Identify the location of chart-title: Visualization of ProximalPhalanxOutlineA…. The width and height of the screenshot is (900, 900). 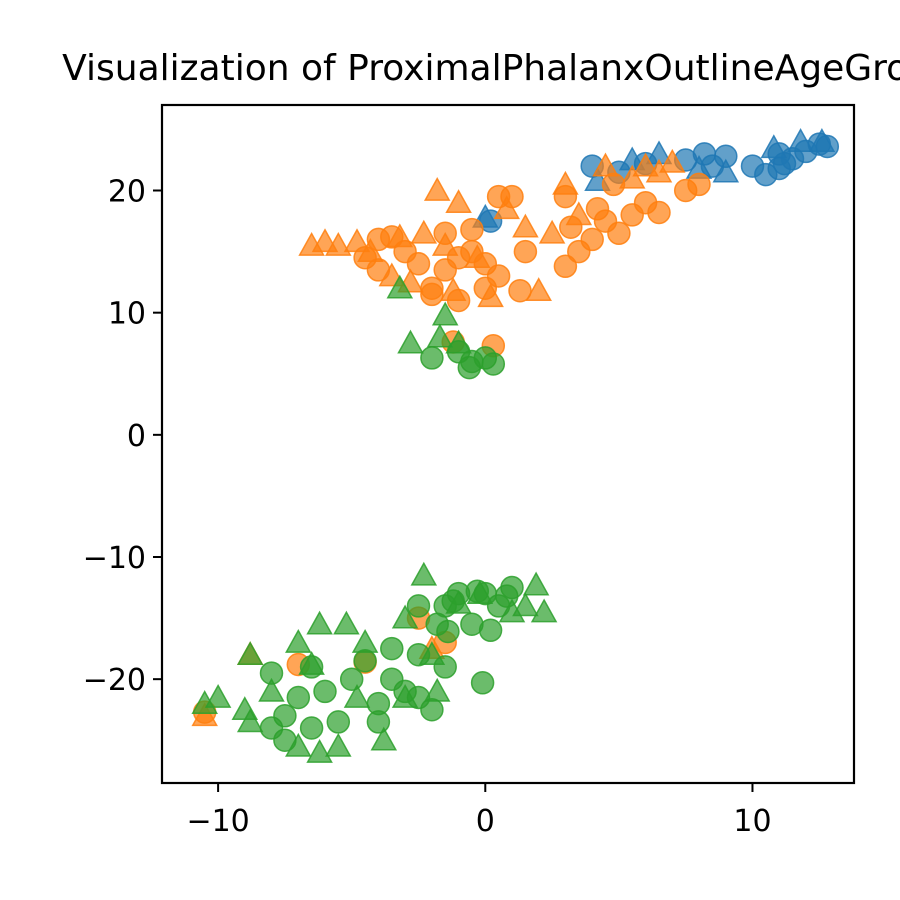
(481, 68).